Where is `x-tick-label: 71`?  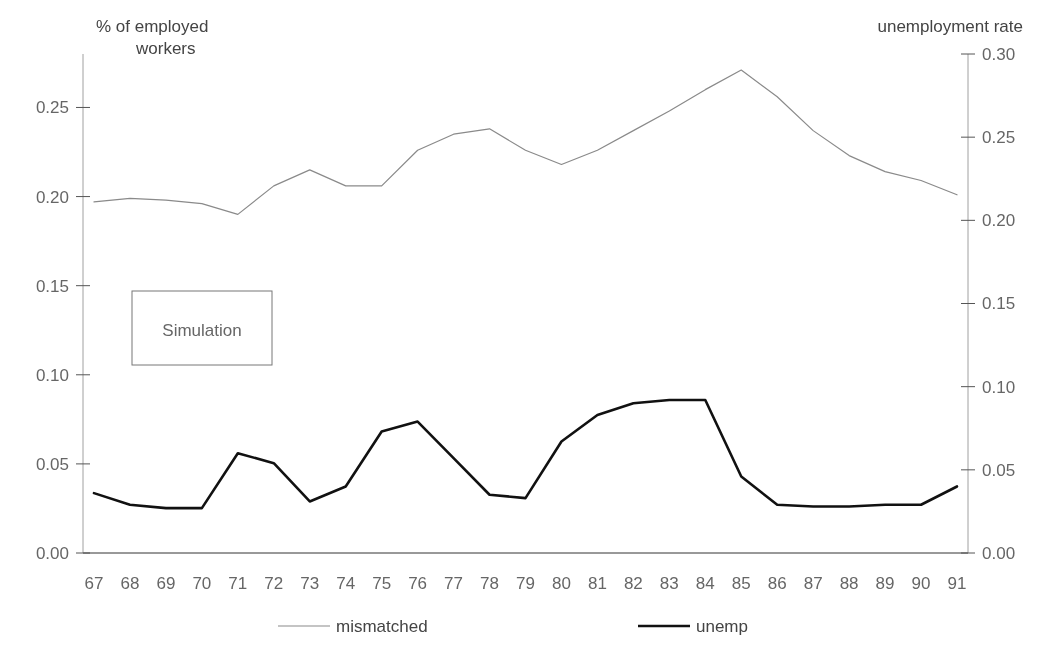 x-tick-label: 71 is located at coordinates (238, 583).